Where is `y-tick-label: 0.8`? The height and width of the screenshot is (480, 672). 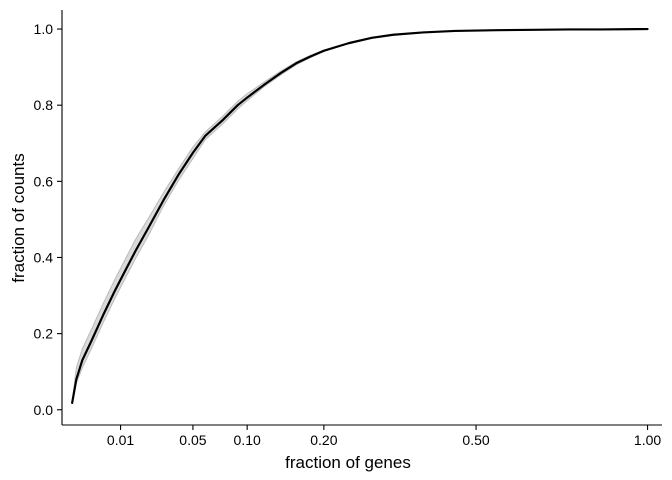 y-tick-label: 0.8 is located at coordinates (44, 105).